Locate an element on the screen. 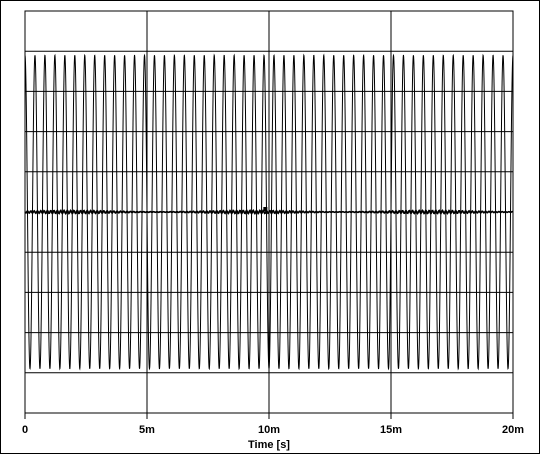 This screenshot has width=540, height=455. x-axis-ticks: 0 5m 10m 15m 20m is located at coordinates (273, 424).